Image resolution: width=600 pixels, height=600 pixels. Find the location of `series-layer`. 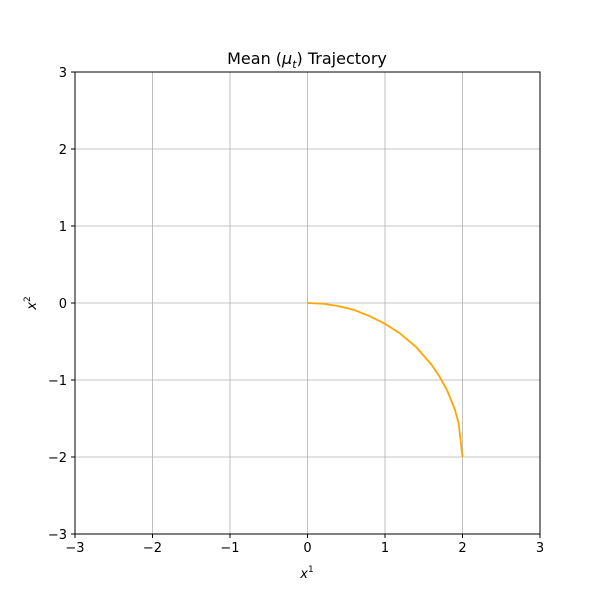

series-layer is located at coordinates (385, 380).